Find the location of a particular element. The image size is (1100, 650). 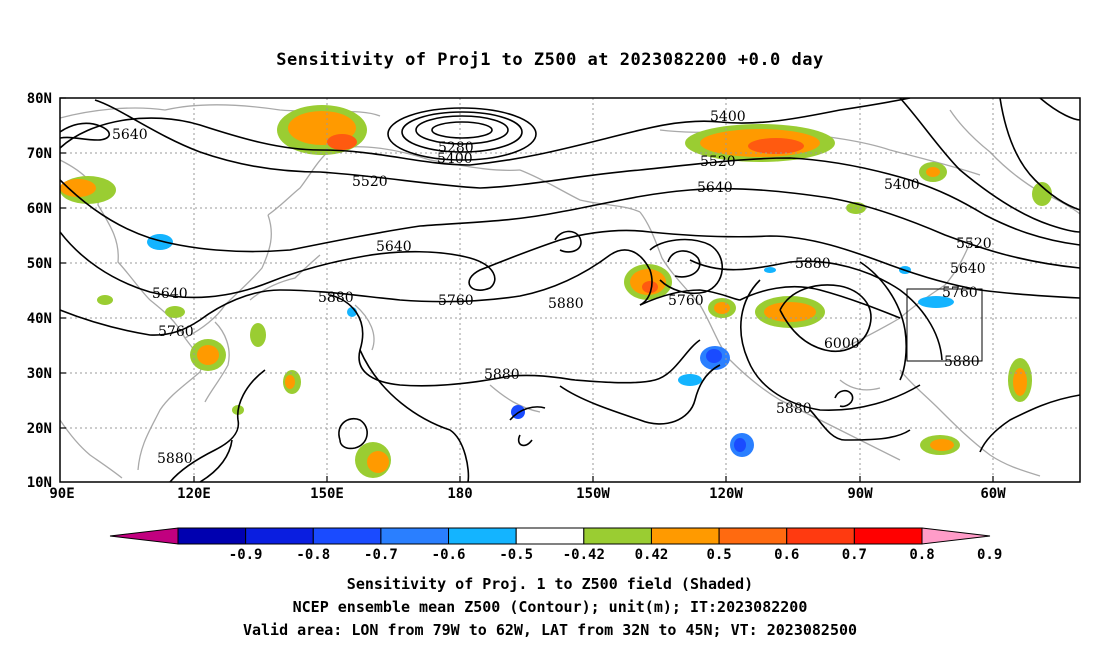

colorbar-label: 0.6 is located at coordinates (786, 555).